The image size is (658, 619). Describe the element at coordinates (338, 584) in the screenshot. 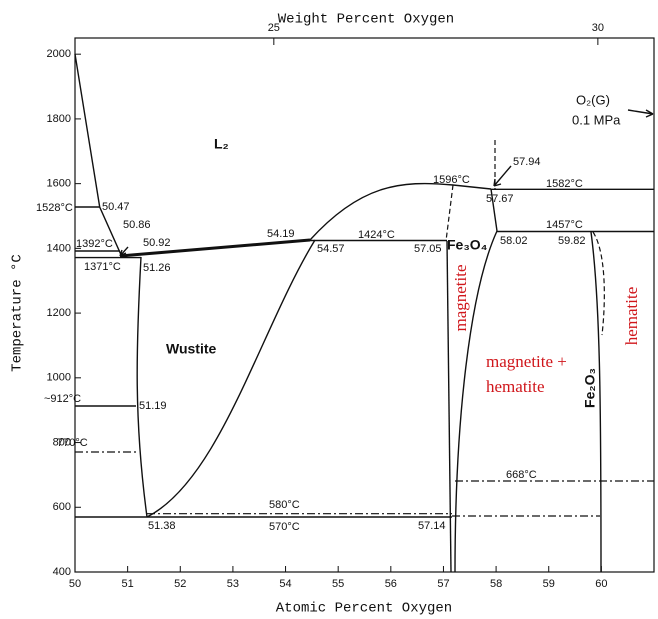

I see `x-tick-label: 55` at that location.